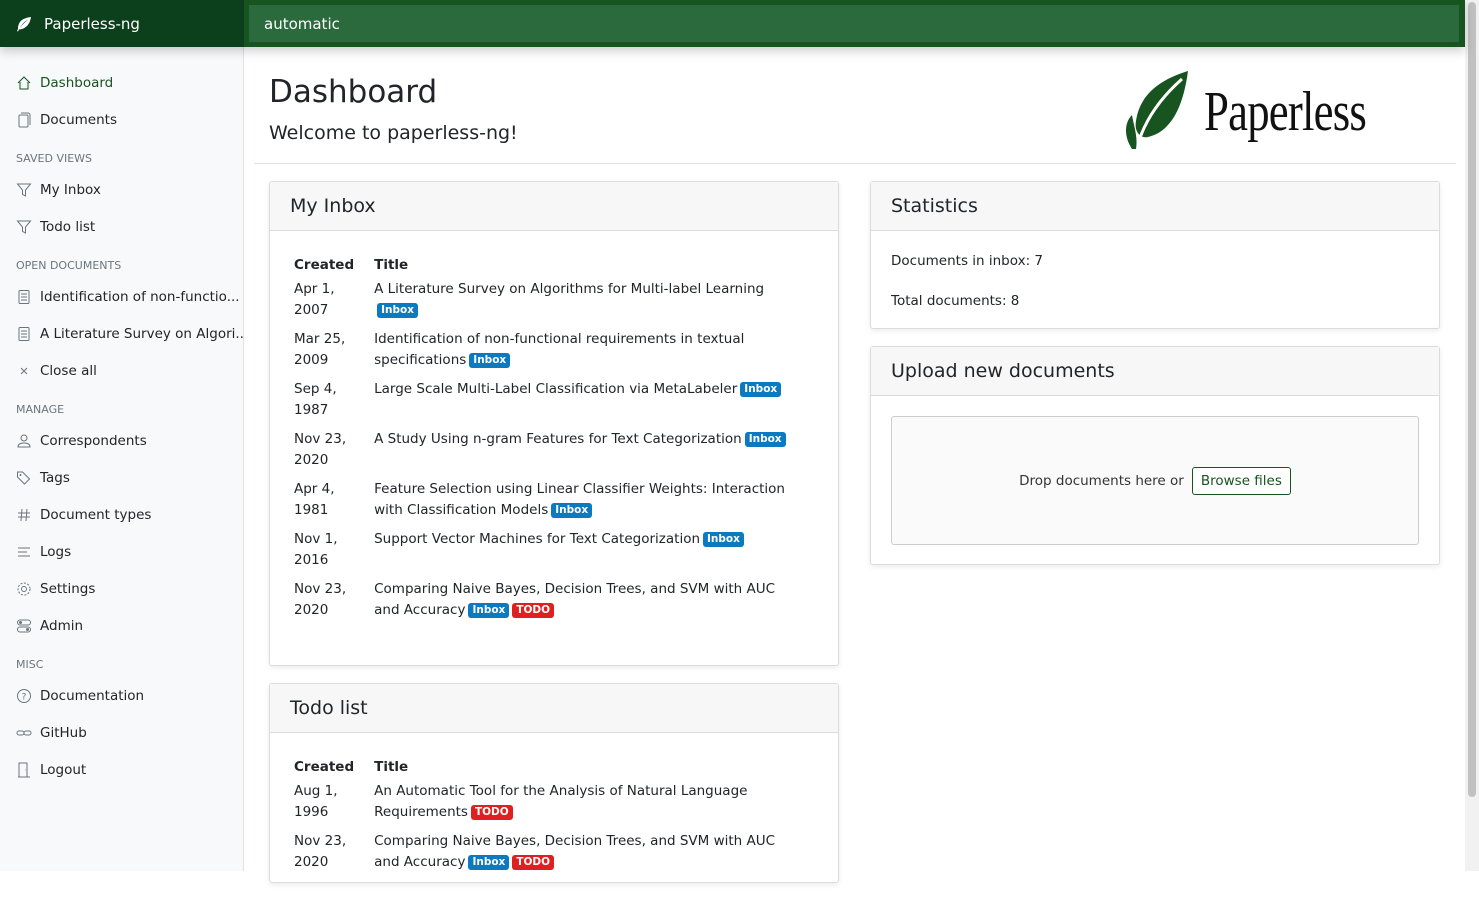  Describe the element at coordinates (96, 514) in the screenshot. I see `sidebar-item-label: Document types` at that location.